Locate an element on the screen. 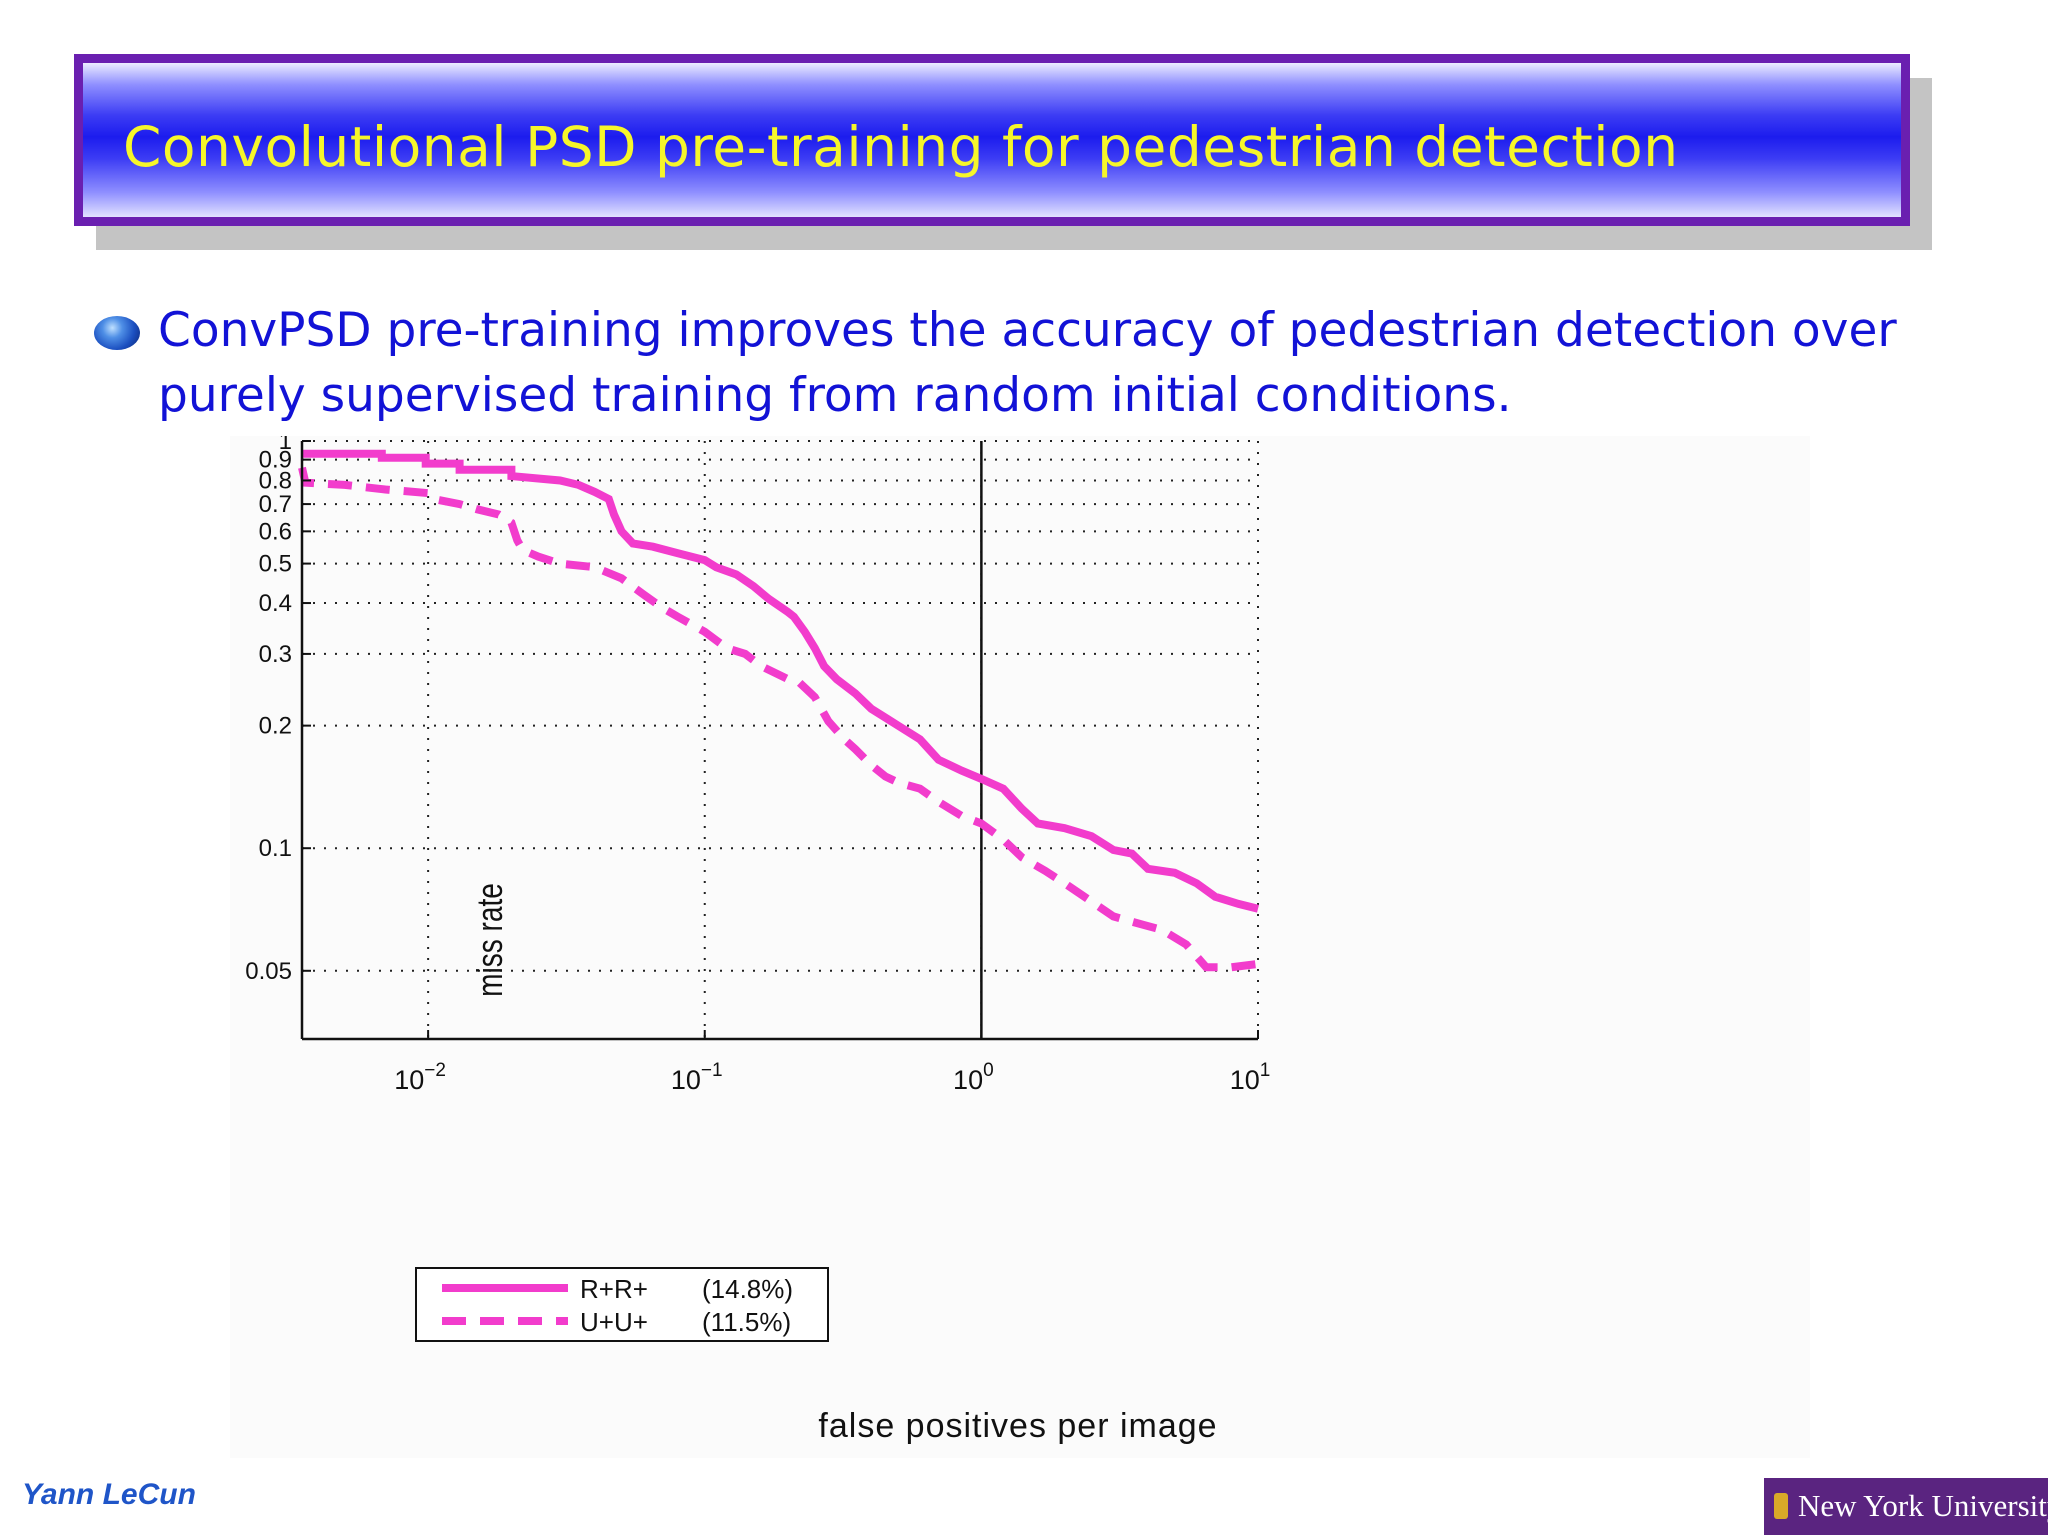 This screenshot has height=1535, width=2048. x-tick-label: 10⁰ is located at coordinates (973, 1077).